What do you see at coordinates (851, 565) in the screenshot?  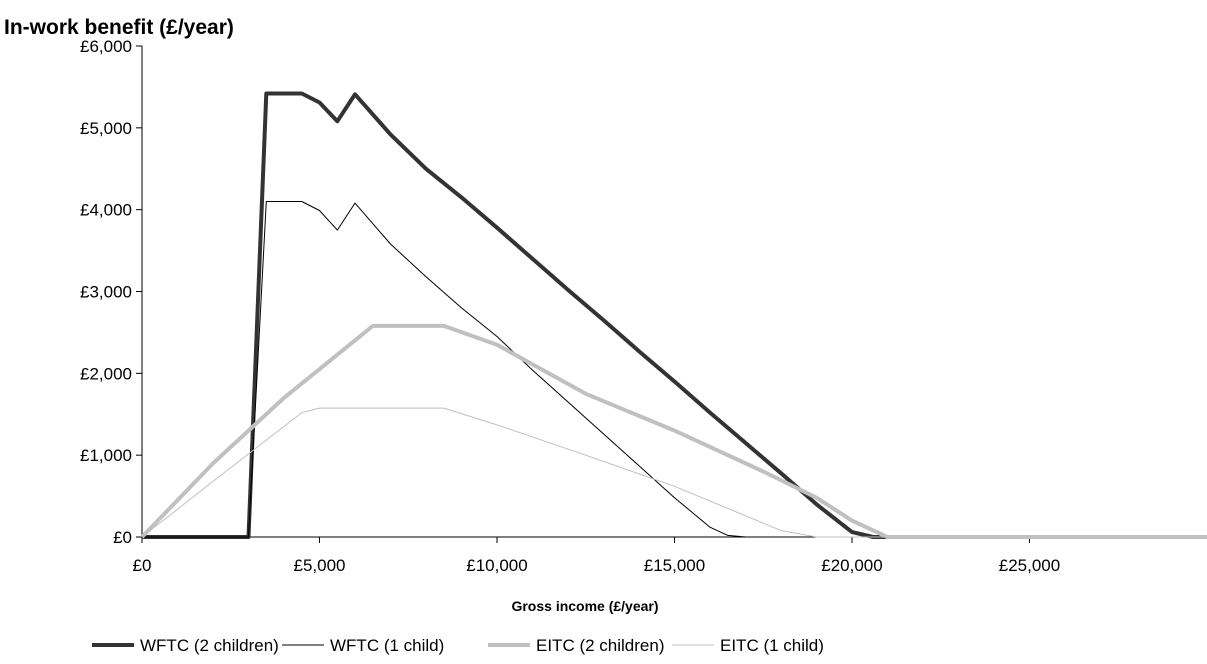 I see `x-tick-label: £20,000` at bounding box center [851, 565].